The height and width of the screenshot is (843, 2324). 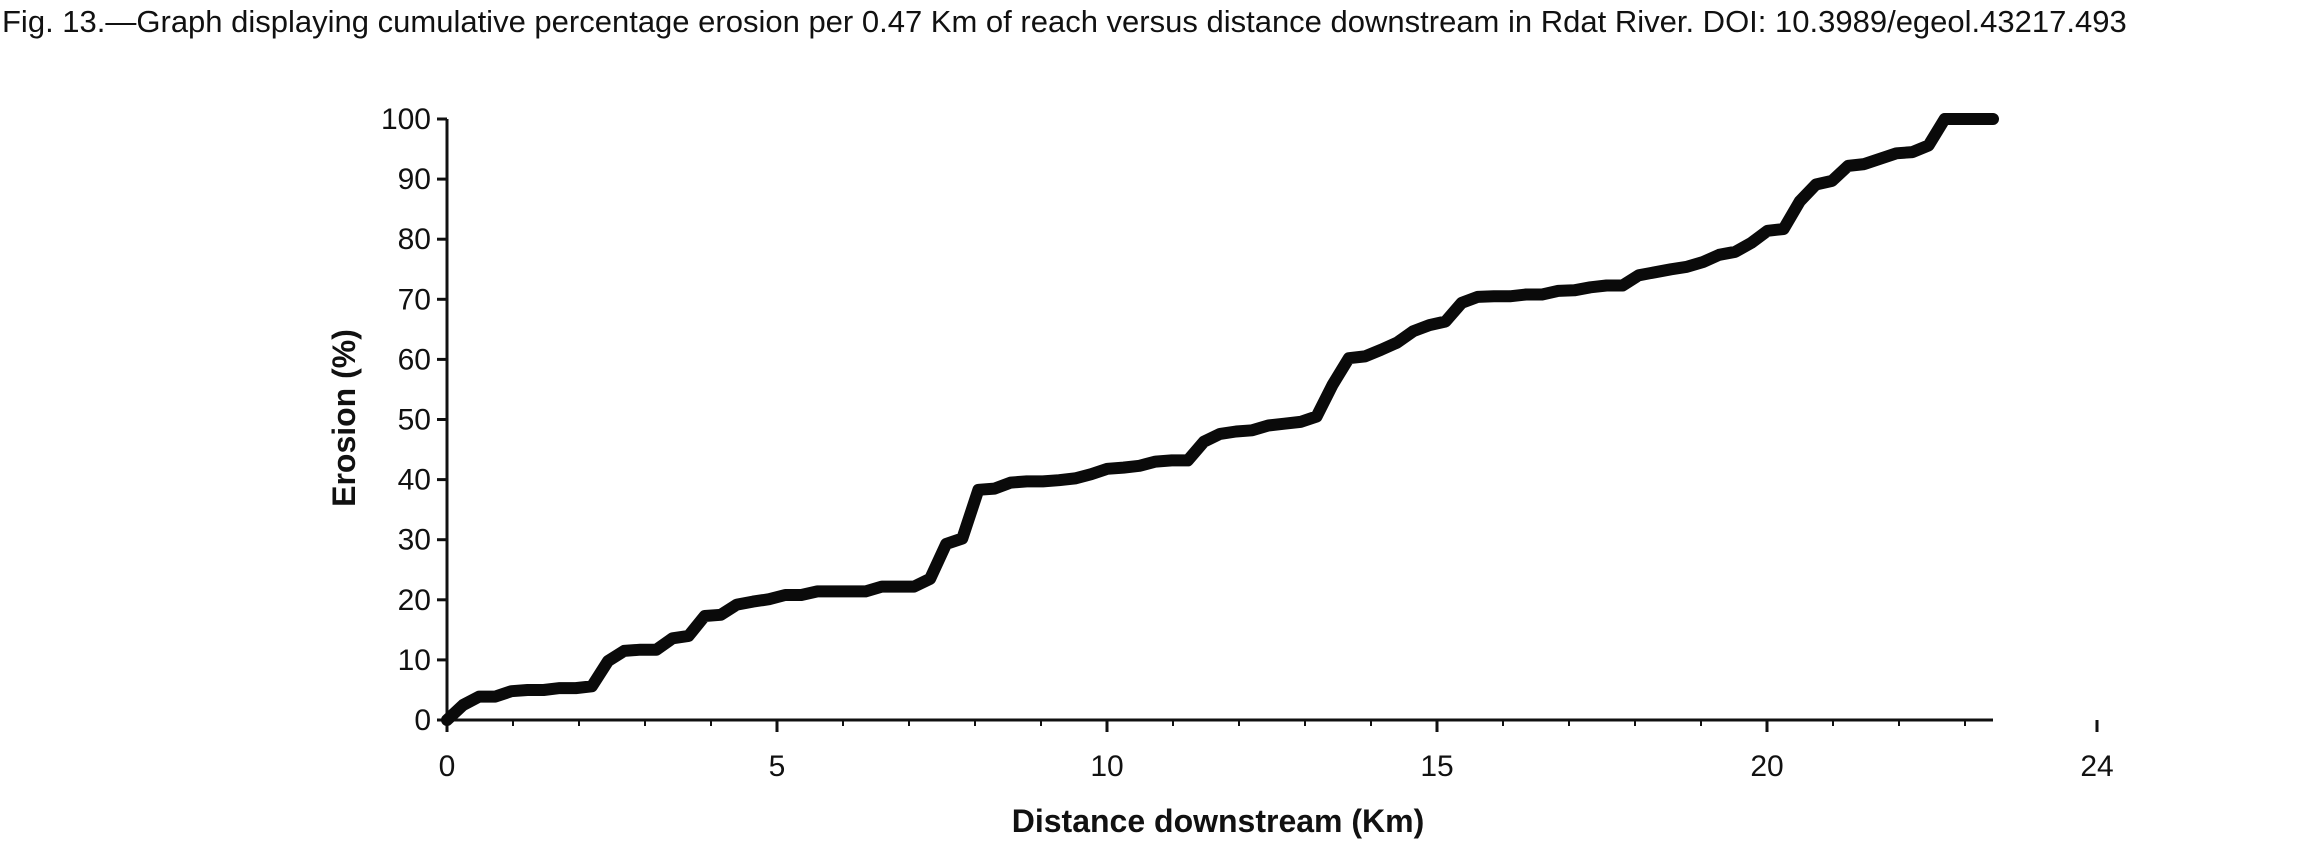 What do you see at coordinates (414, 179) in the screenshot?
I see `y-tick-label: 90` at bounding box center [414, 179].